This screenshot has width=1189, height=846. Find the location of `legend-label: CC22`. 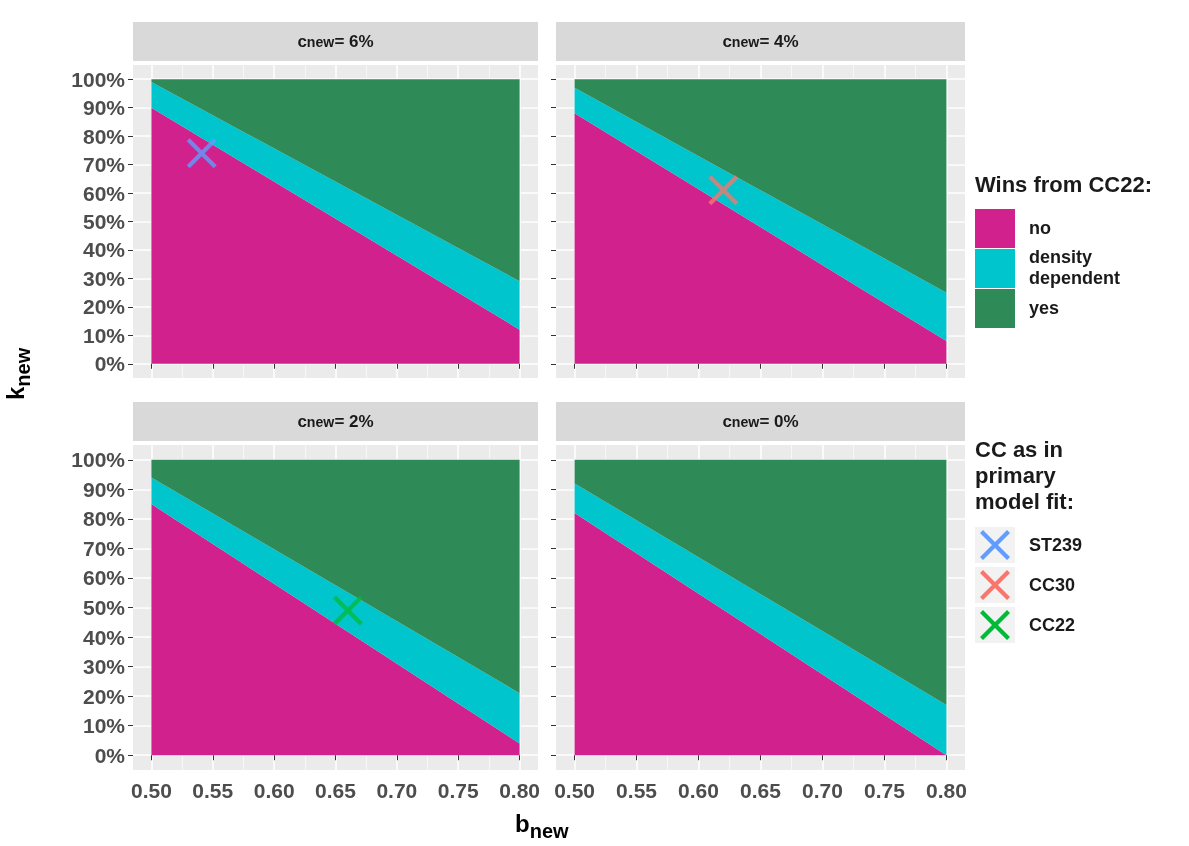

legend-label: CC22 is located at coordinates (1053, 625).